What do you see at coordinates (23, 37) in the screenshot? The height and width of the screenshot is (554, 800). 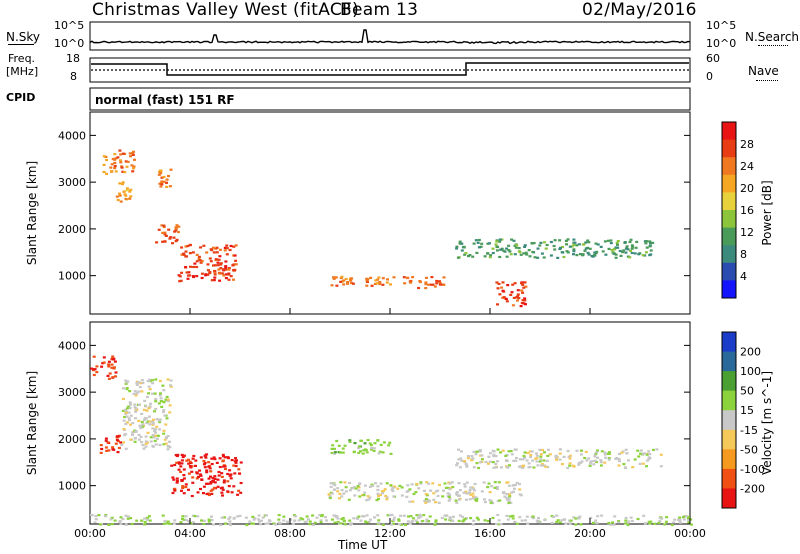 I see `nsky-label: N.Sky` at bounding box center [23, 37].